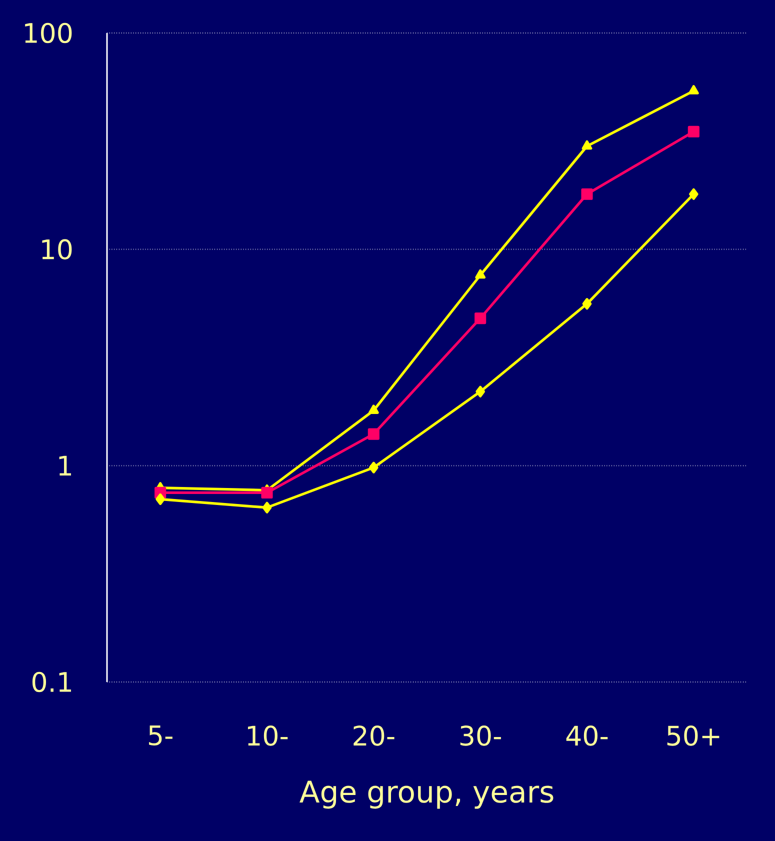  I want to click on x-tick-label: 40-, so click(587, 736).